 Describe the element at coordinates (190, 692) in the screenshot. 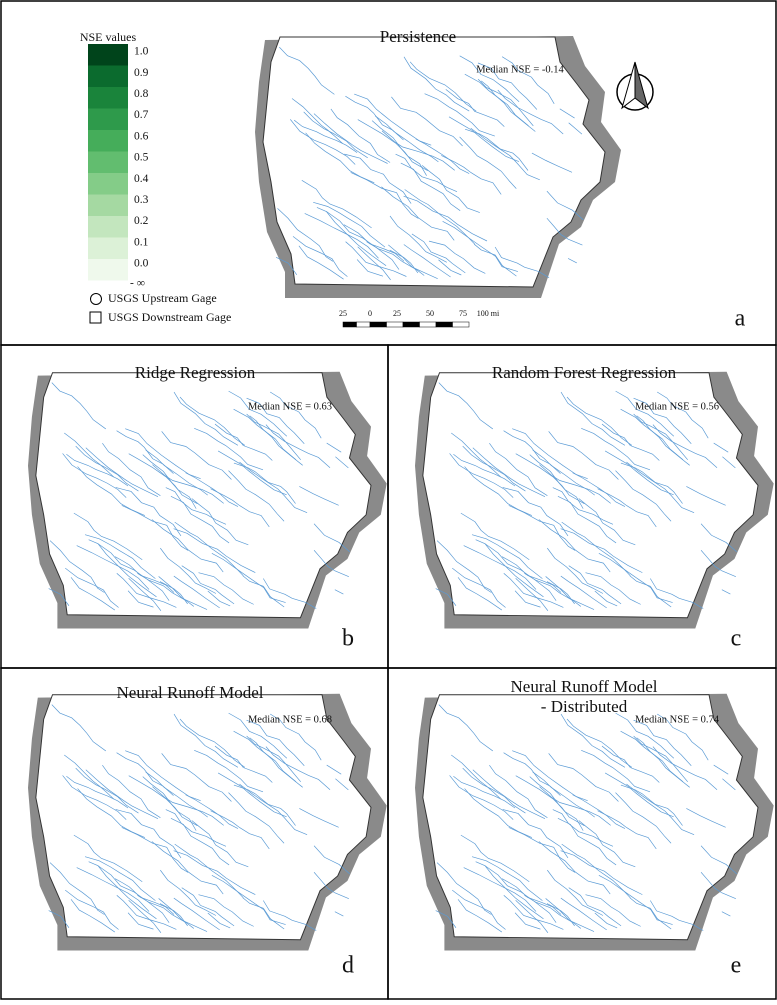

I see `panel-title: Neural Runoff Model` at that location.